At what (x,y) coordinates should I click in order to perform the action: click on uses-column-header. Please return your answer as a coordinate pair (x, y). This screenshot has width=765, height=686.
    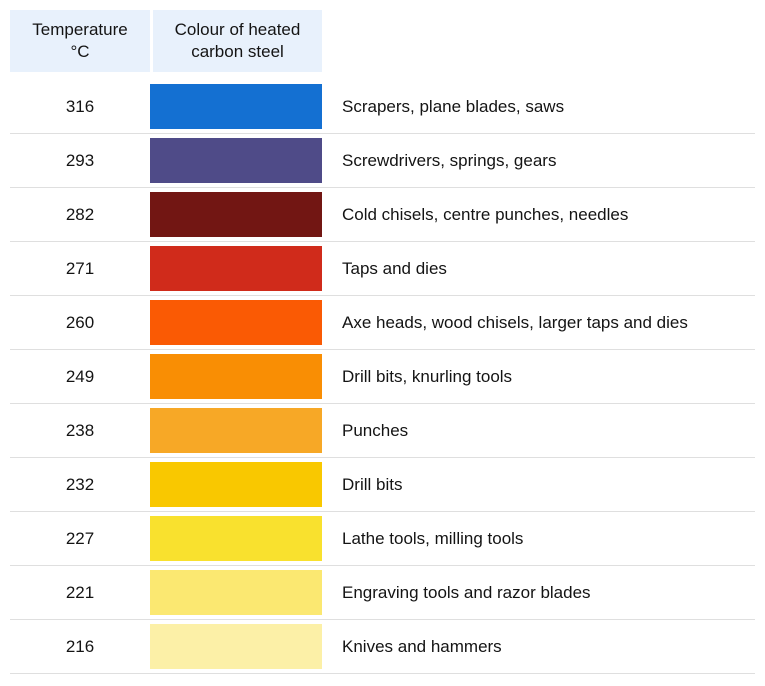
    Looking at the image, I should click on (538, 45).